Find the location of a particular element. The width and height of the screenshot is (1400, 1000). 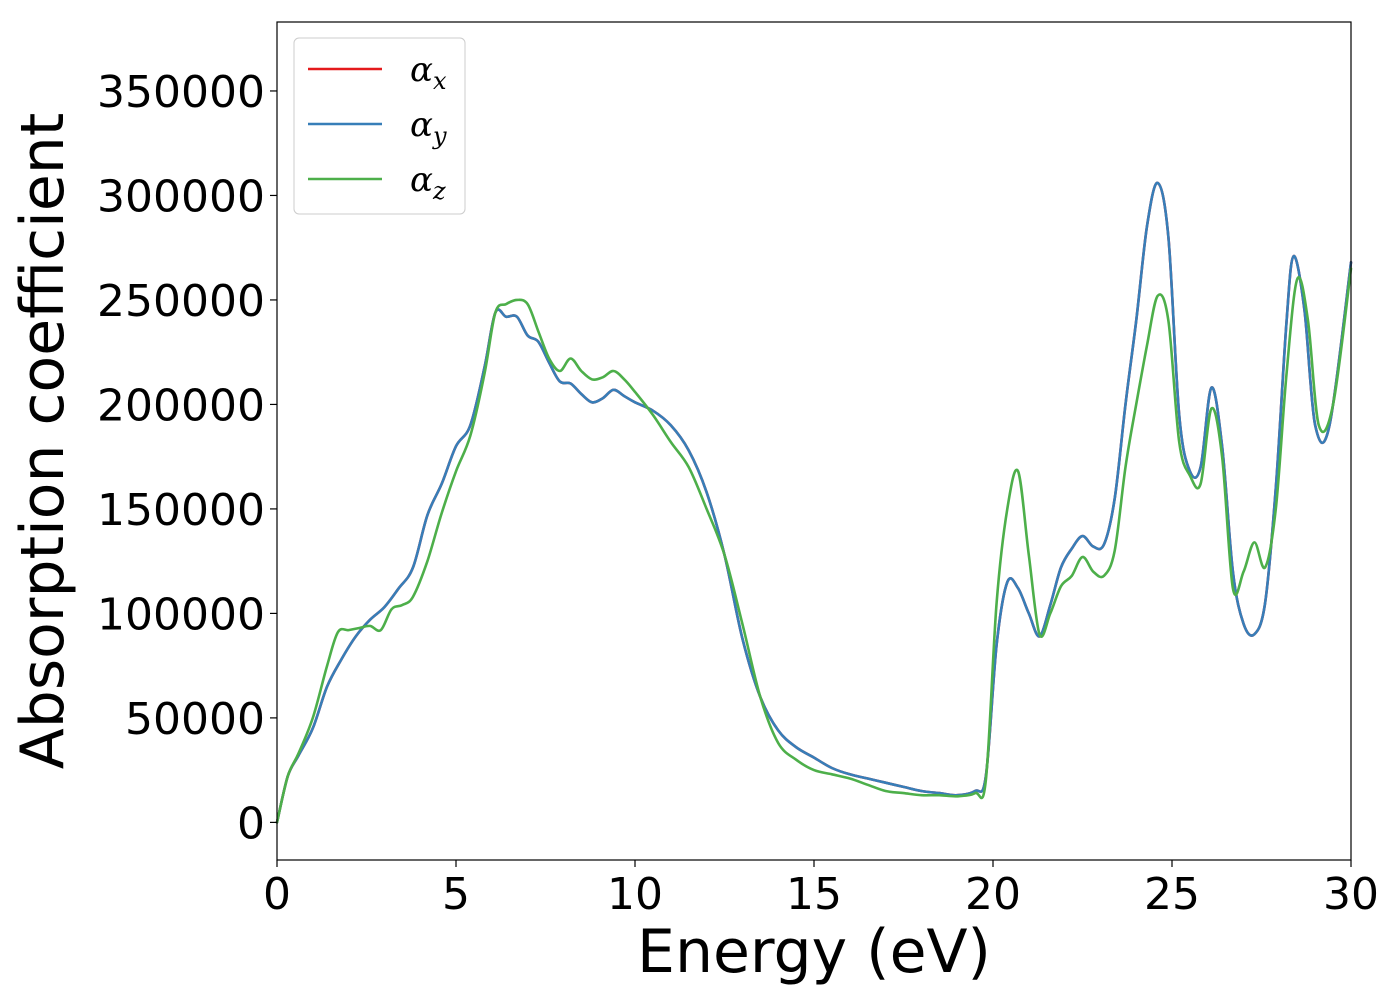

legend-label-x: αx is located at coordinates (428, 72).